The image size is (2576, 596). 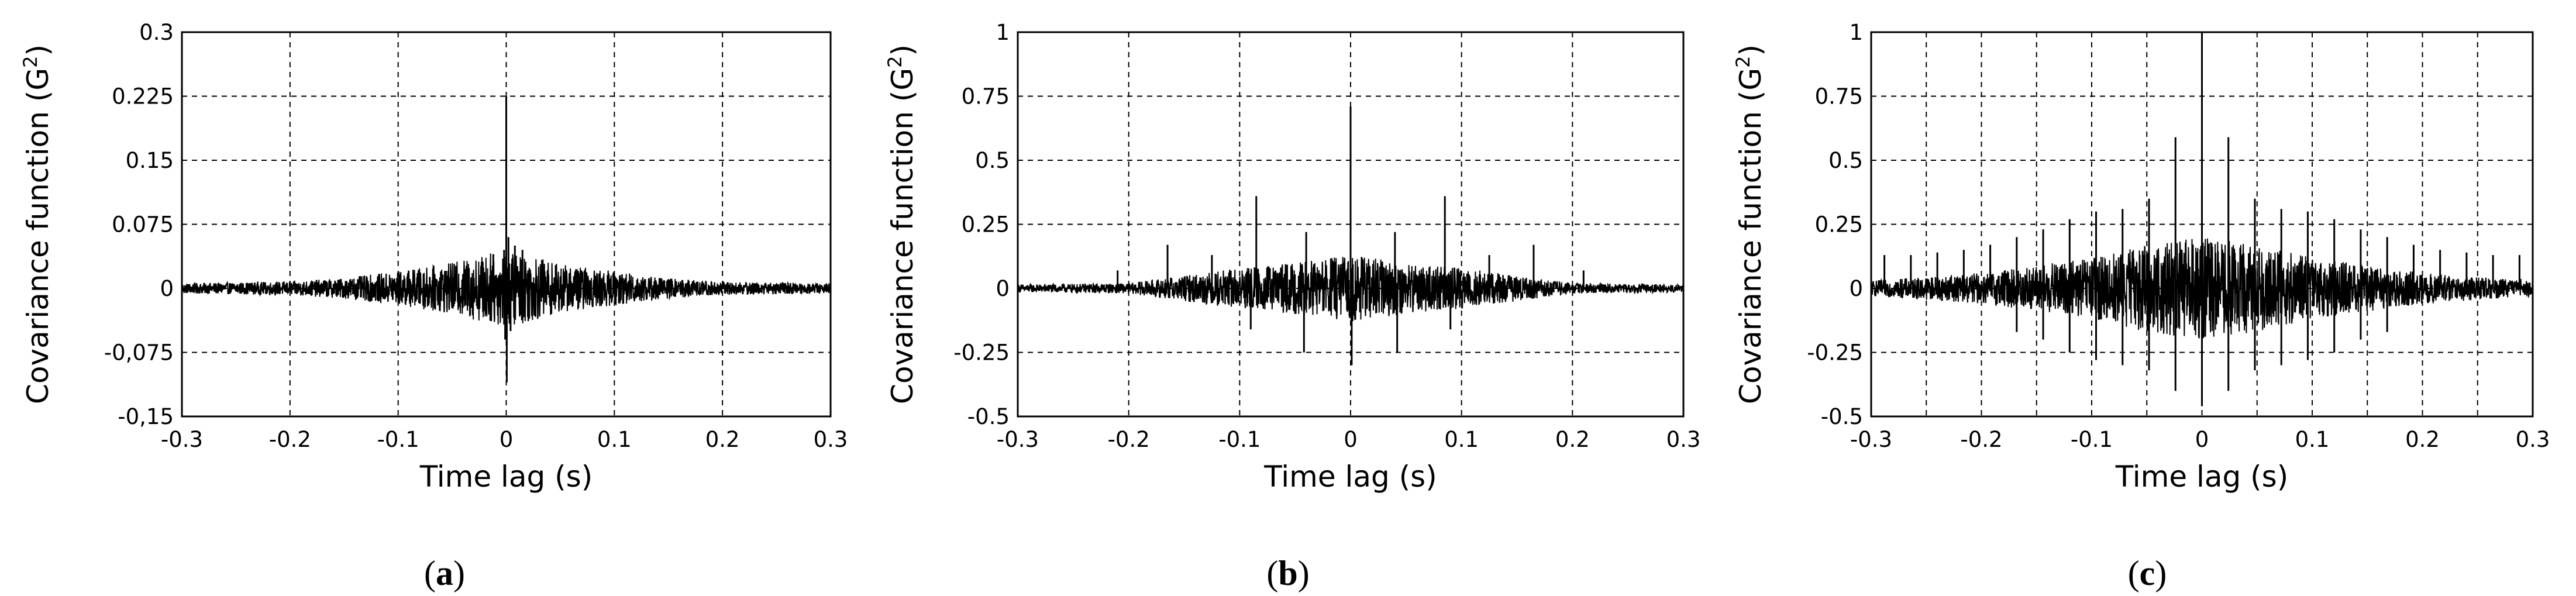 I want to click on caption-letter-c: c, so click(x=2147, y=573).